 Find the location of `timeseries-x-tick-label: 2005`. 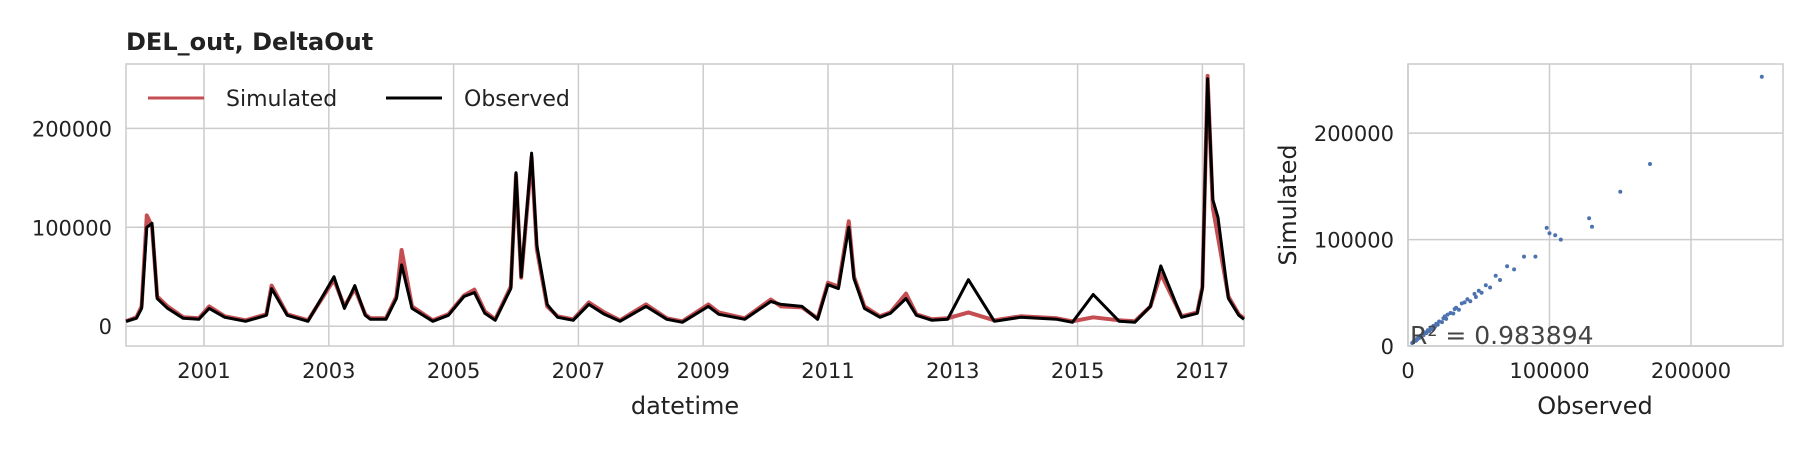

timeseries-x-tick-label: 2005 is located at coordinates (453, 371).